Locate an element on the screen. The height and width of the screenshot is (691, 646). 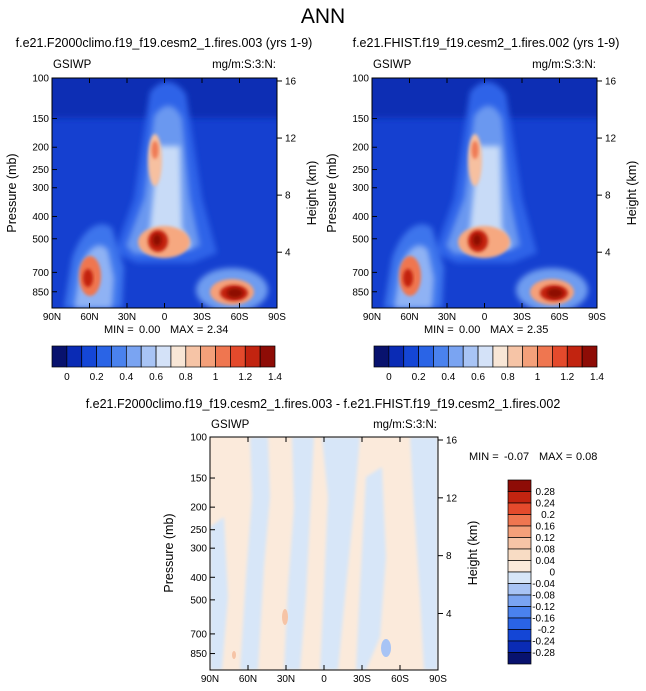
panel-left-max-value: 2.34 is located at coordinates (217, 330).